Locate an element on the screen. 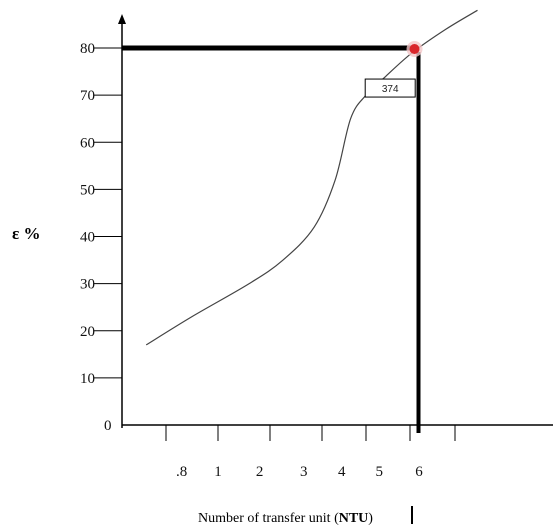 This screenshot has width=553, height=528. y-tick-label: 50 is located at coordinates (87, 190).